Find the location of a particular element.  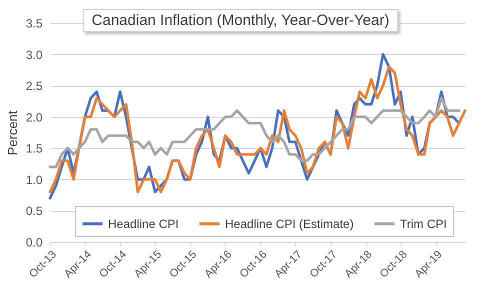

y-tick-label: 2.5 is located at coordinates (34, 86).